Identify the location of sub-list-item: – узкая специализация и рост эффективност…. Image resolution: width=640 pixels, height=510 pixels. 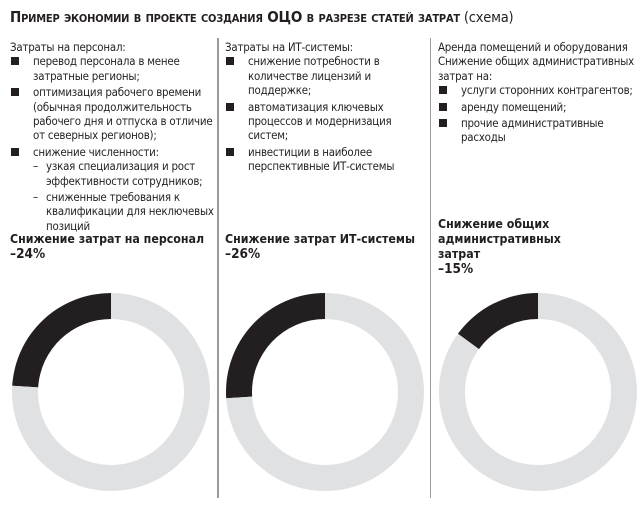
(124, 173).